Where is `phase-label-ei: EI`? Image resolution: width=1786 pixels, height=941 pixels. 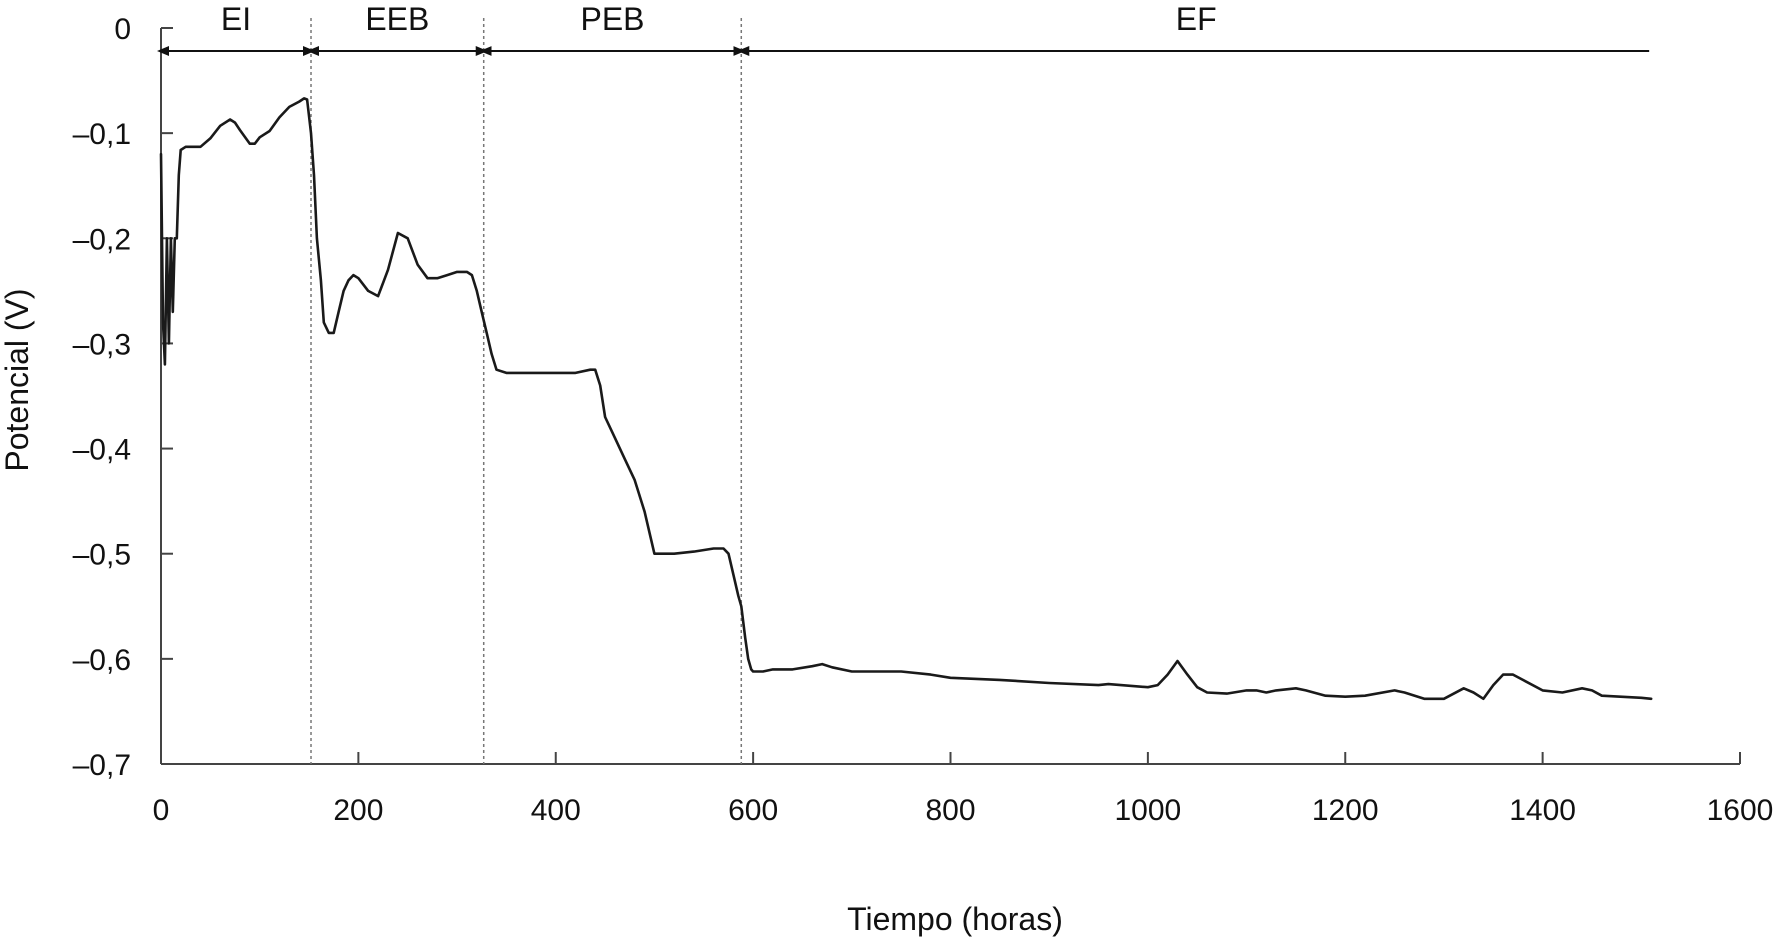
phase-label-ei: EI is located at coordinates (236, 19).